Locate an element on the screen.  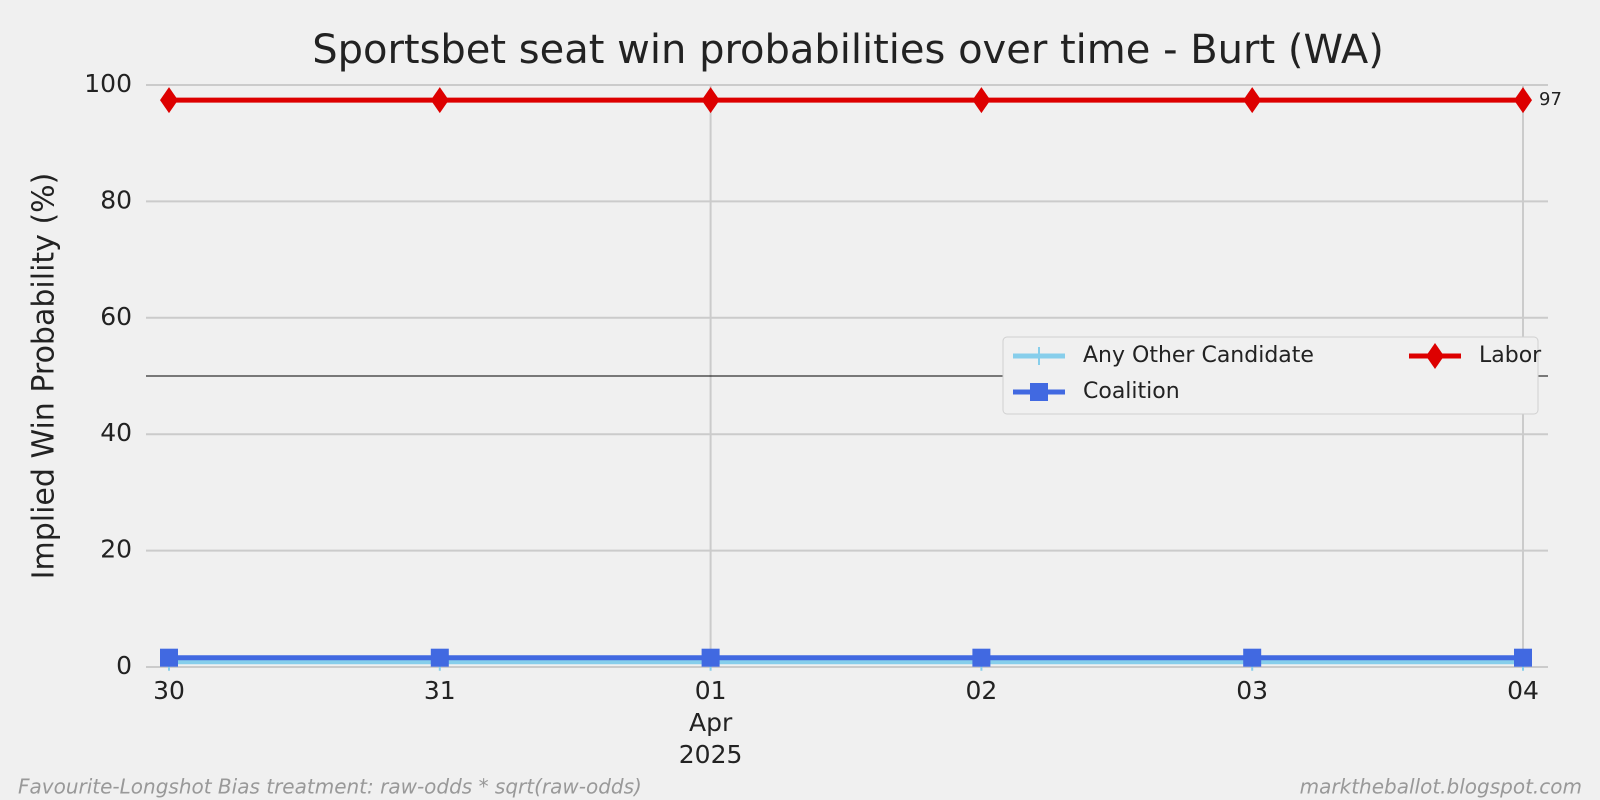
y-axis-label: Implied Win Probability (%) is located at coordinates (44, 376).